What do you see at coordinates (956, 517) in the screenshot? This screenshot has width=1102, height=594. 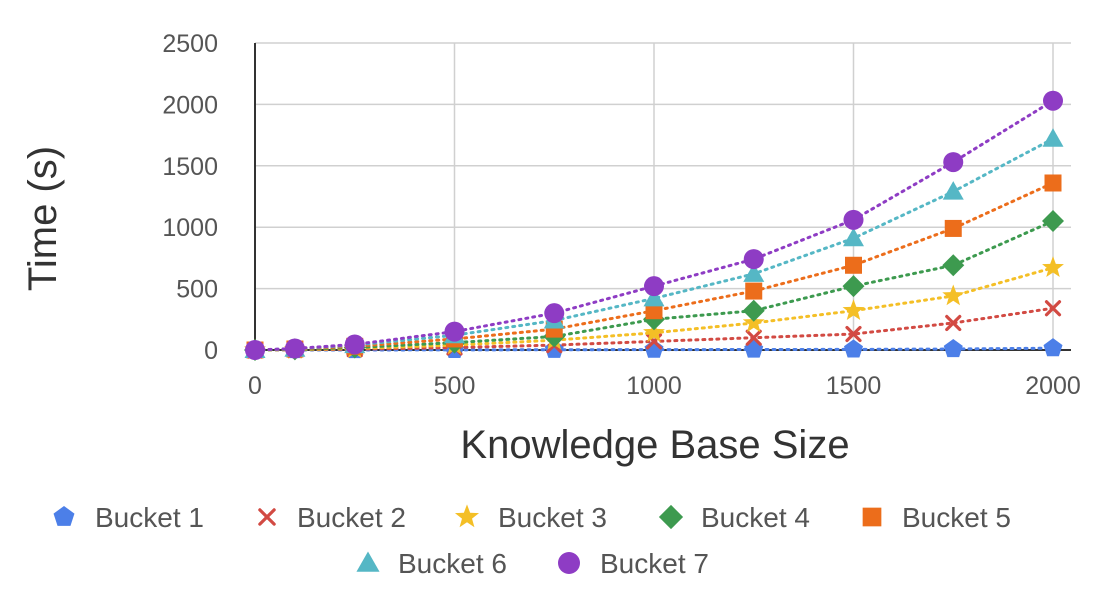 I see `legend-label: Bucket 5` at bounding box center [956, 517].